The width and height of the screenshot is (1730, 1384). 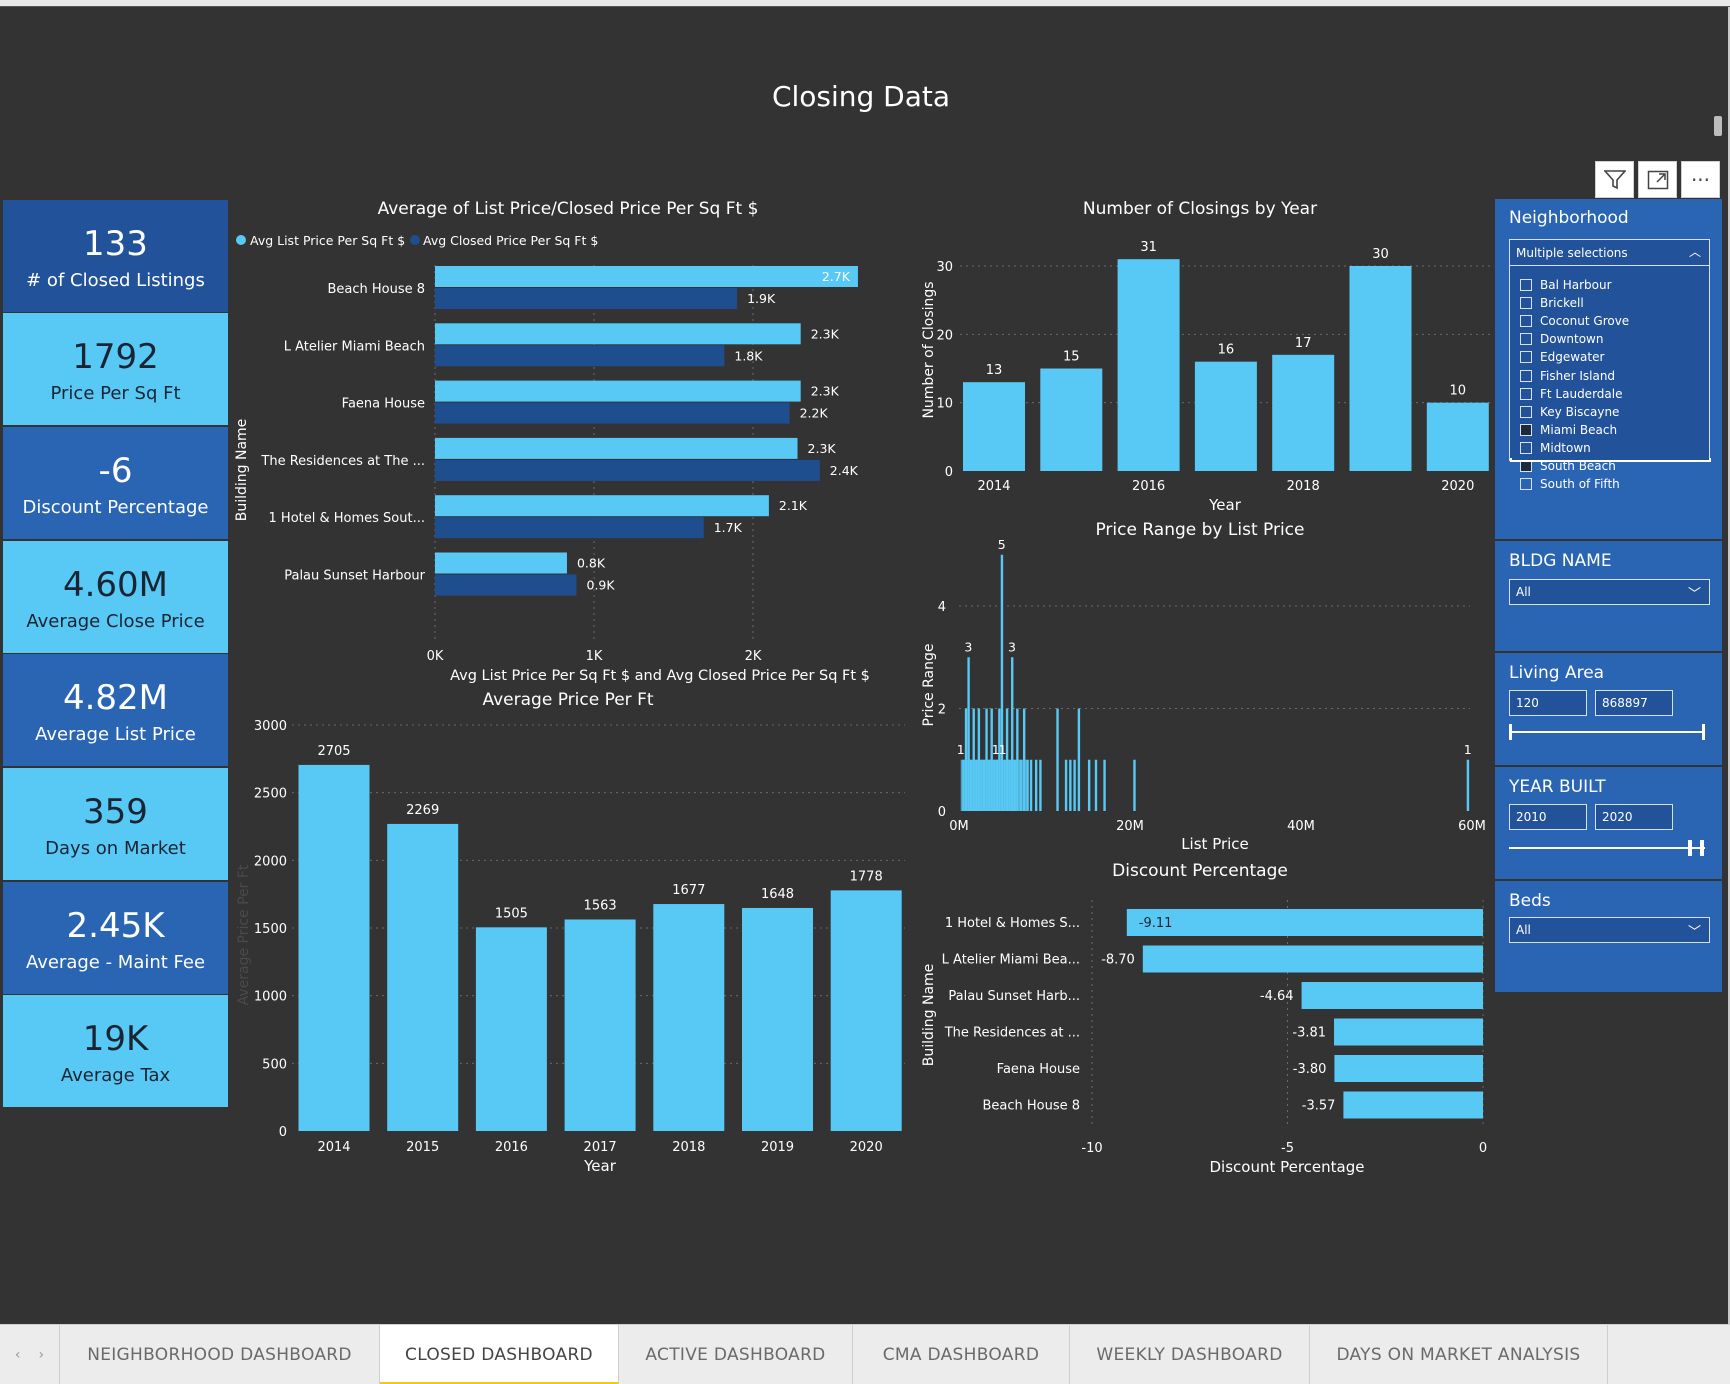 What do you see at coordinates (499, 1354) in the screenshot?
I see `page-tab: CLOSED DASHBOARD` at bounding box center [499, 1354].